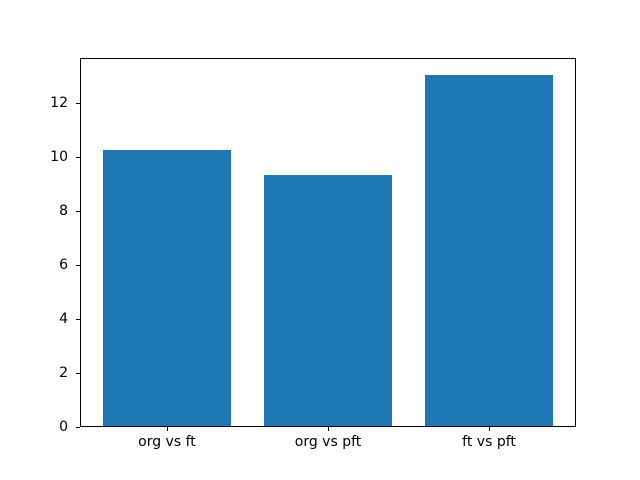 The width and height of the screenshot is (640, 480). Describe the element at coordinates (489, 250) in the screenshot. I see `bar-ft-vs-pft` at that location.